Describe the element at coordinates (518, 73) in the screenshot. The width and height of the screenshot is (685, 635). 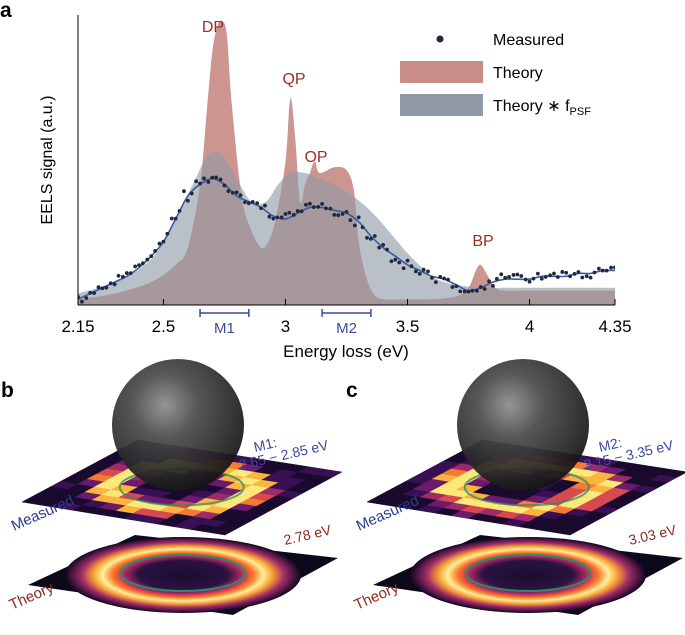
I see `legend-theory-label: Theory` at that location.